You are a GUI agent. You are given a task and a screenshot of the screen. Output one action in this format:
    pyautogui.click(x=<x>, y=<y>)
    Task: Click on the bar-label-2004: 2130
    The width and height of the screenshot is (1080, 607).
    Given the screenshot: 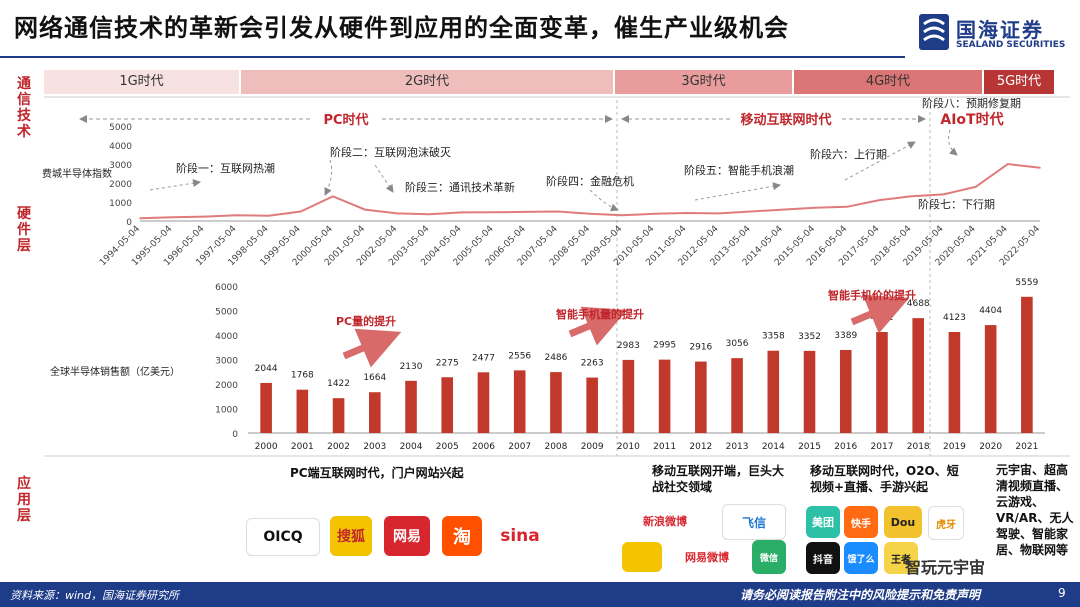 What is the action you would take?
    pyautogui.click(x=411, y=367)
    